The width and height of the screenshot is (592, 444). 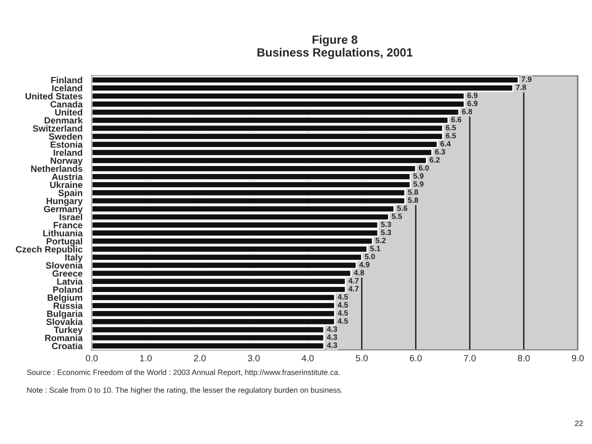 What do you see at coordinates (200, 358) in the screenshot?
I see `x-tick-label: 2.0` at bounding box center [200, 358].